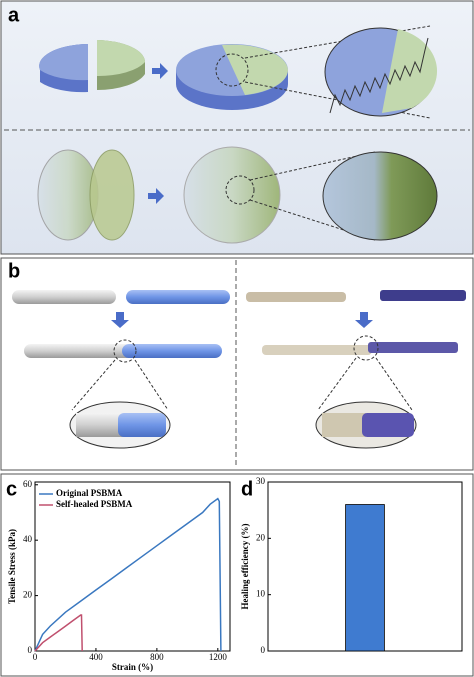  What do you see at coordinates (96, 657) in the screenshot?
I see `x-tick-label: 400` at bounding box center [96, 657].